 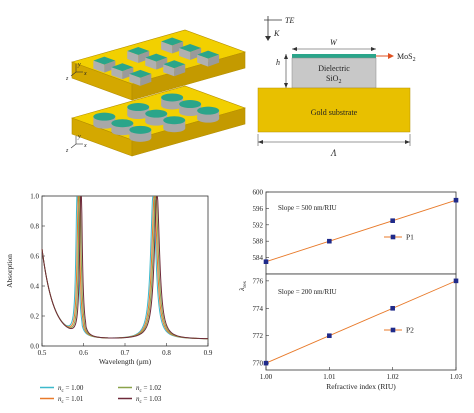 I want to click on axis-glyph-top: y x z, so click(x=76, y=72).